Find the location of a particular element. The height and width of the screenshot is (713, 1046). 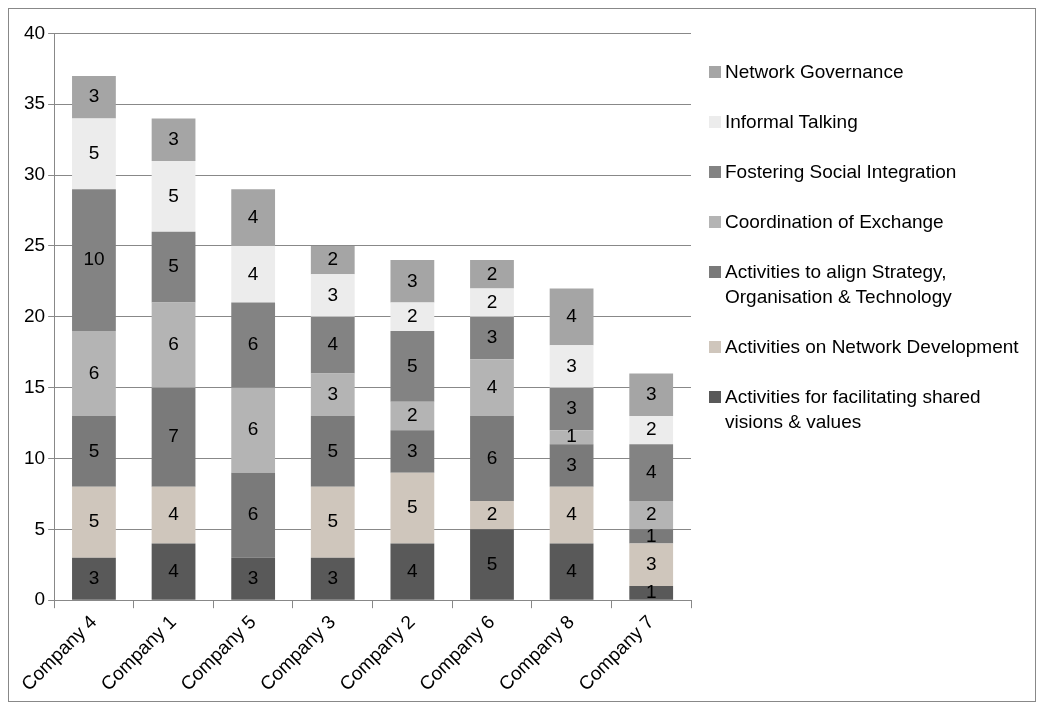

y-tick-label: 15 is located at coordinates (34, 386).